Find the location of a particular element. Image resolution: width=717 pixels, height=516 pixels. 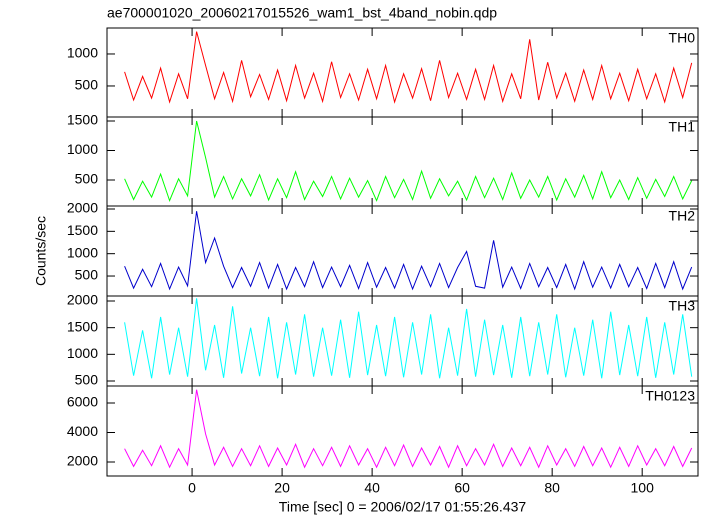

legend-label: TH1 is located at coordinates (682, 127).